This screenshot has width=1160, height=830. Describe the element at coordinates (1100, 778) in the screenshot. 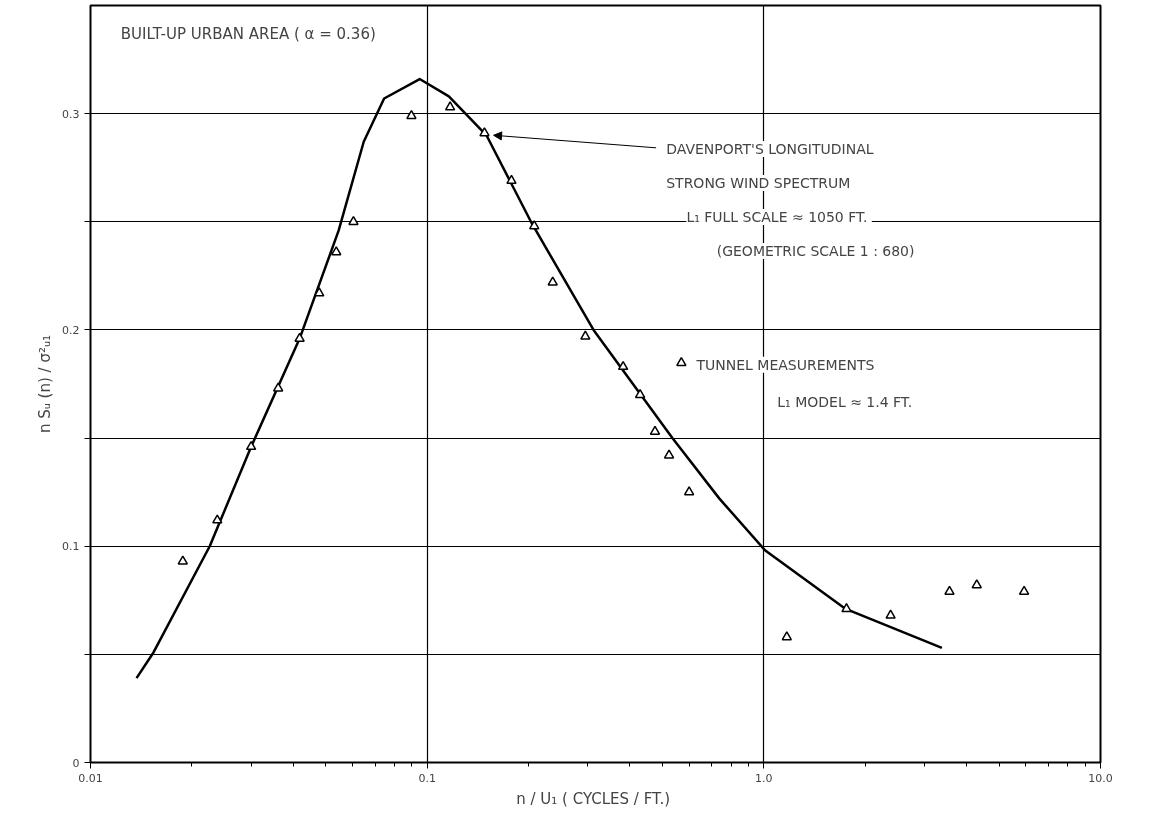

I see `x-tick-label: 10.0` at that location.